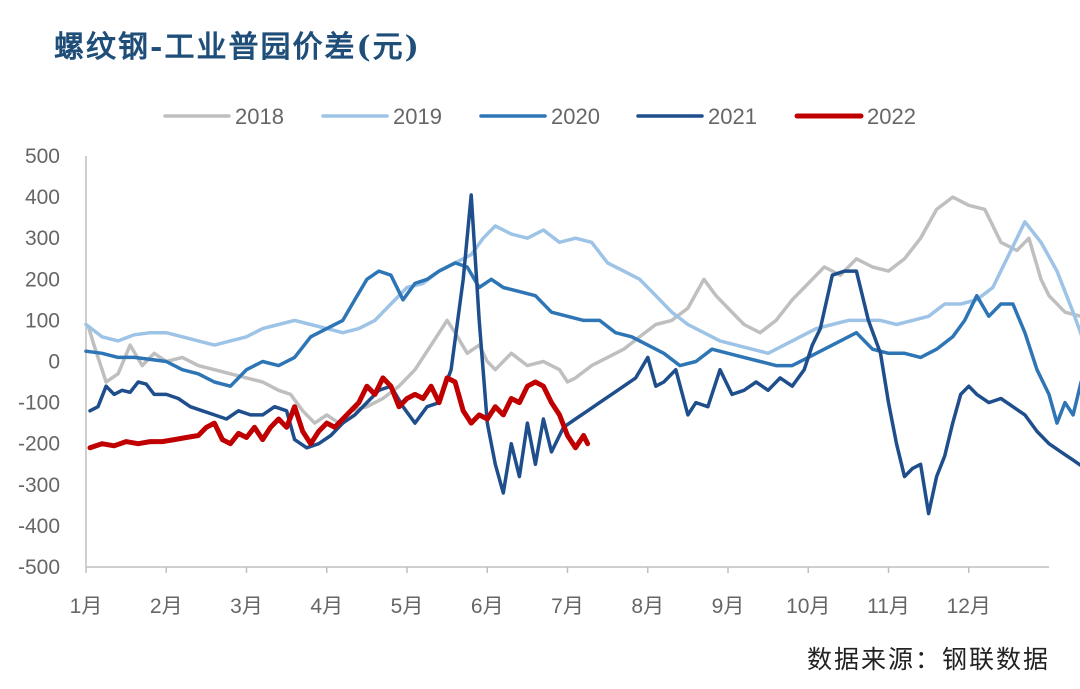 This screenshot has width=1080, height=689. What do you see at coordinates (39, 485) in the screenshot?
I see `y-tick-label: -300` at bounding box center [39, 485].